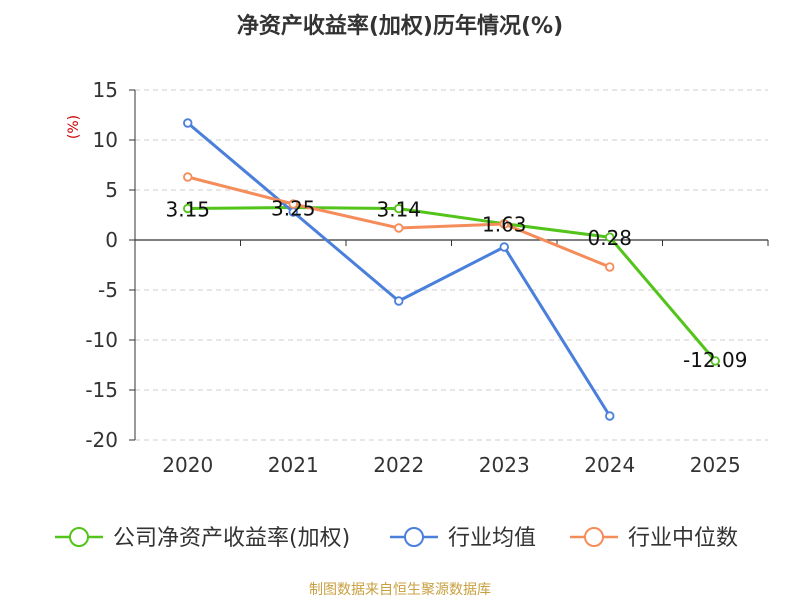 The image size is (800, 600). Describe the element at coordinates (683, 538) in the screenshot. I see `legend-label: 行业中位数` at that location.